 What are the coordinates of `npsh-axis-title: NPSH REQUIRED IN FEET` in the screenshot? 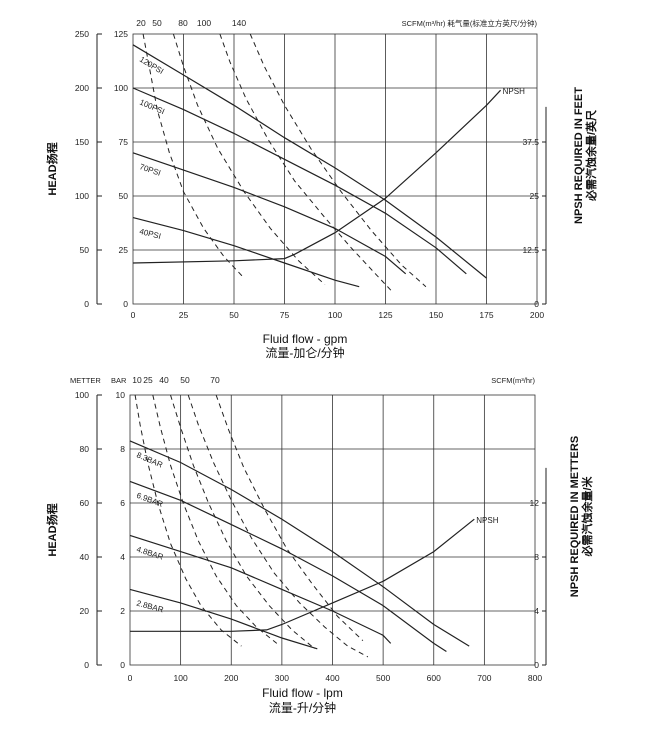 It's located at (579, 155).